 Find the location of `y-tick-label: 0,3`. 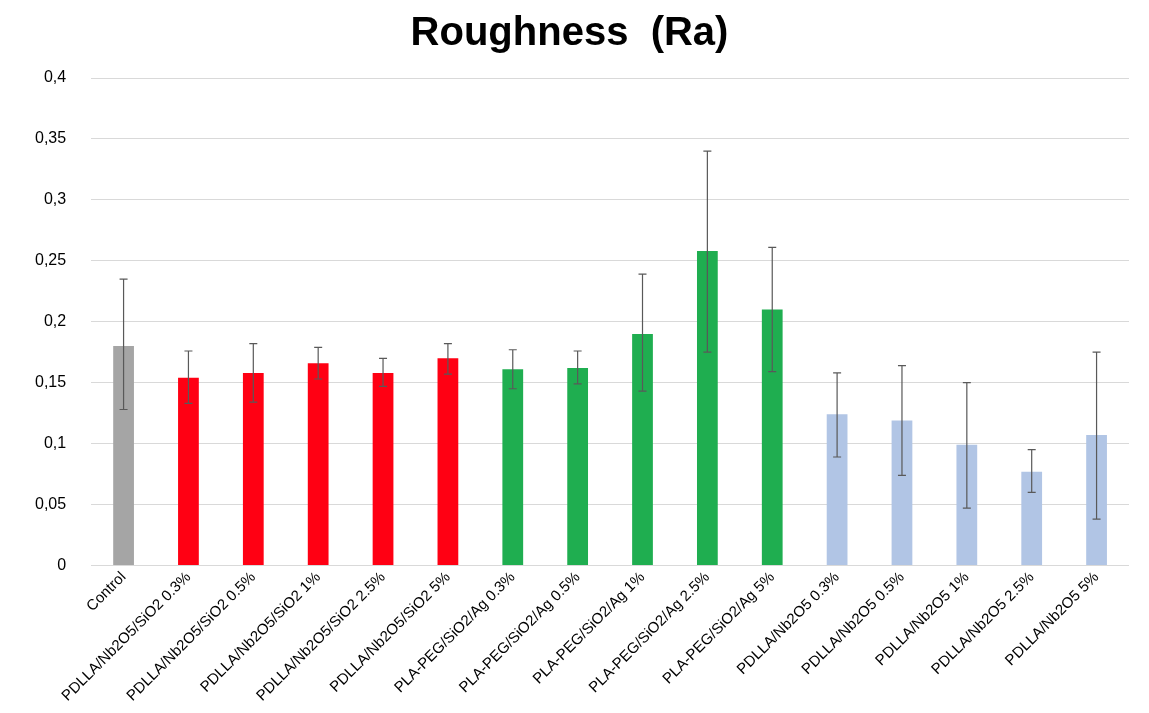

y-tick-label: 0,3 is located at coordinates (55, 199).